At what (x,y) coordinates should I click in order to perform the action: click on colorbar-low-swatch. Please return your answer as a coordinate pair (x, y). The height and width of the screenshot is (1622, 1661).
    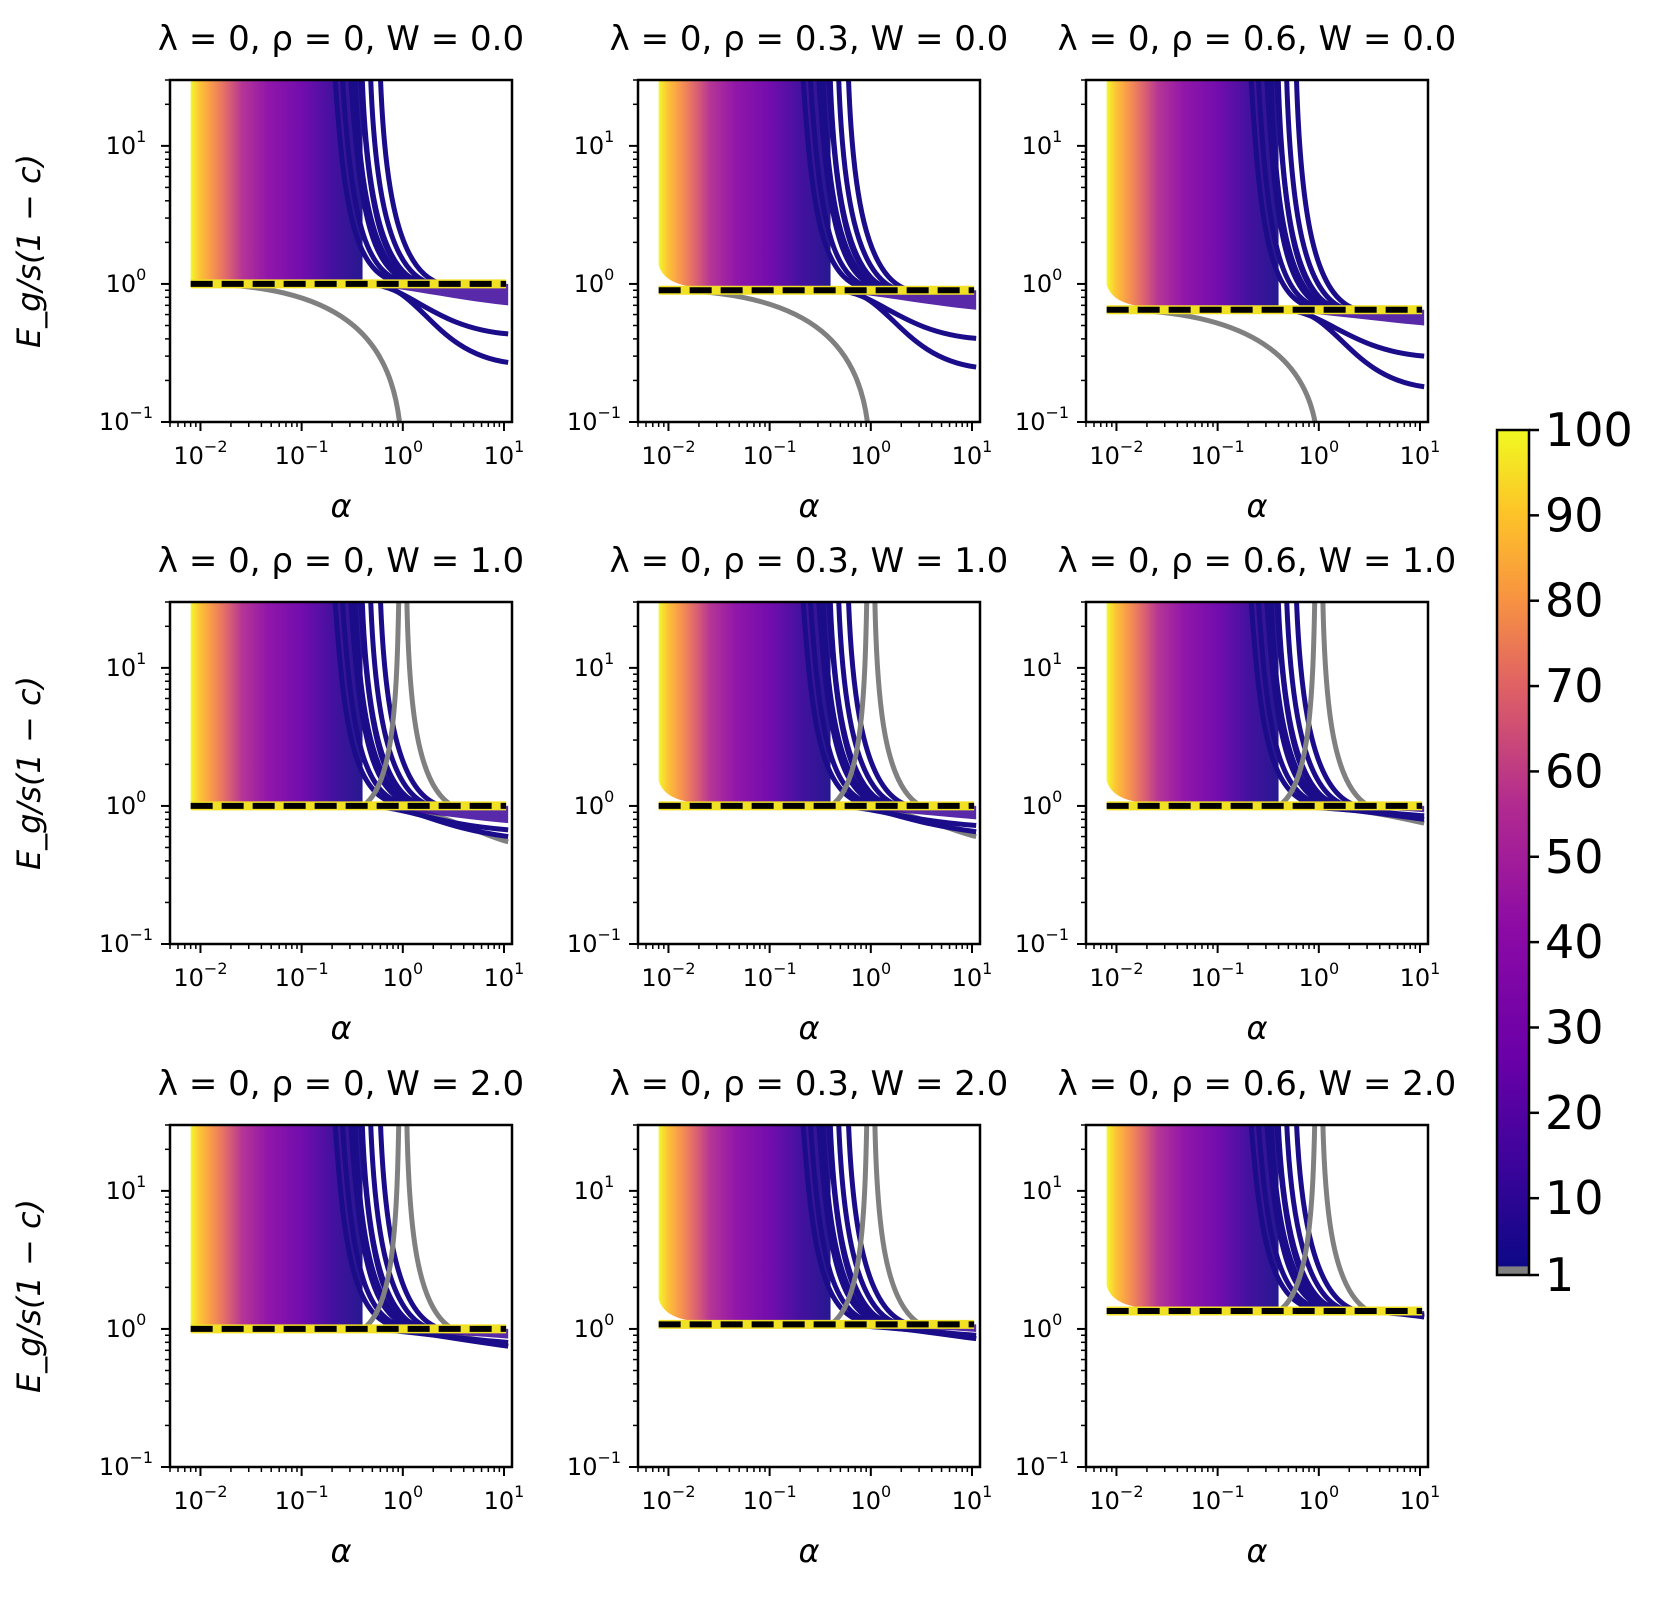
    Looking at the image, I should click on (1513, 1270).